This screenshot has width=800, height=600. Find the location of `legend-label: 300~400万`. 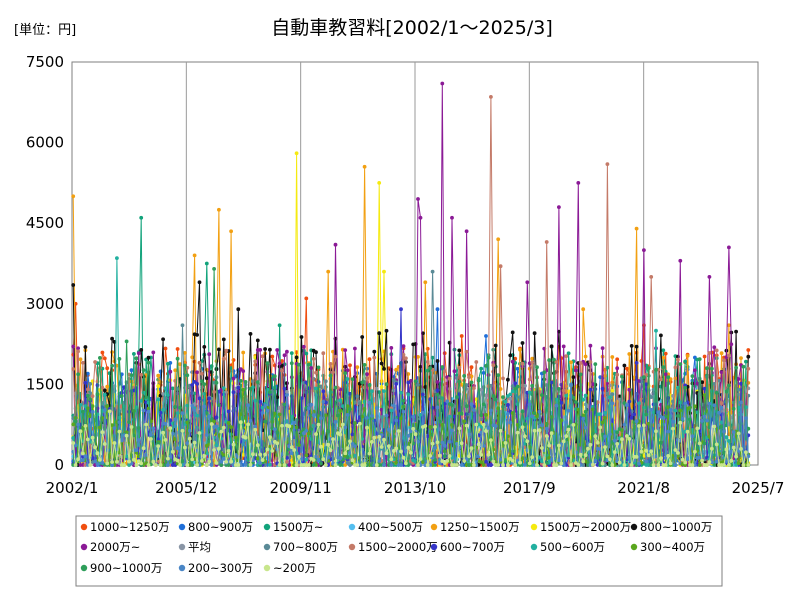

legend-label: 300~400万 is located at coordinates (672, 547).